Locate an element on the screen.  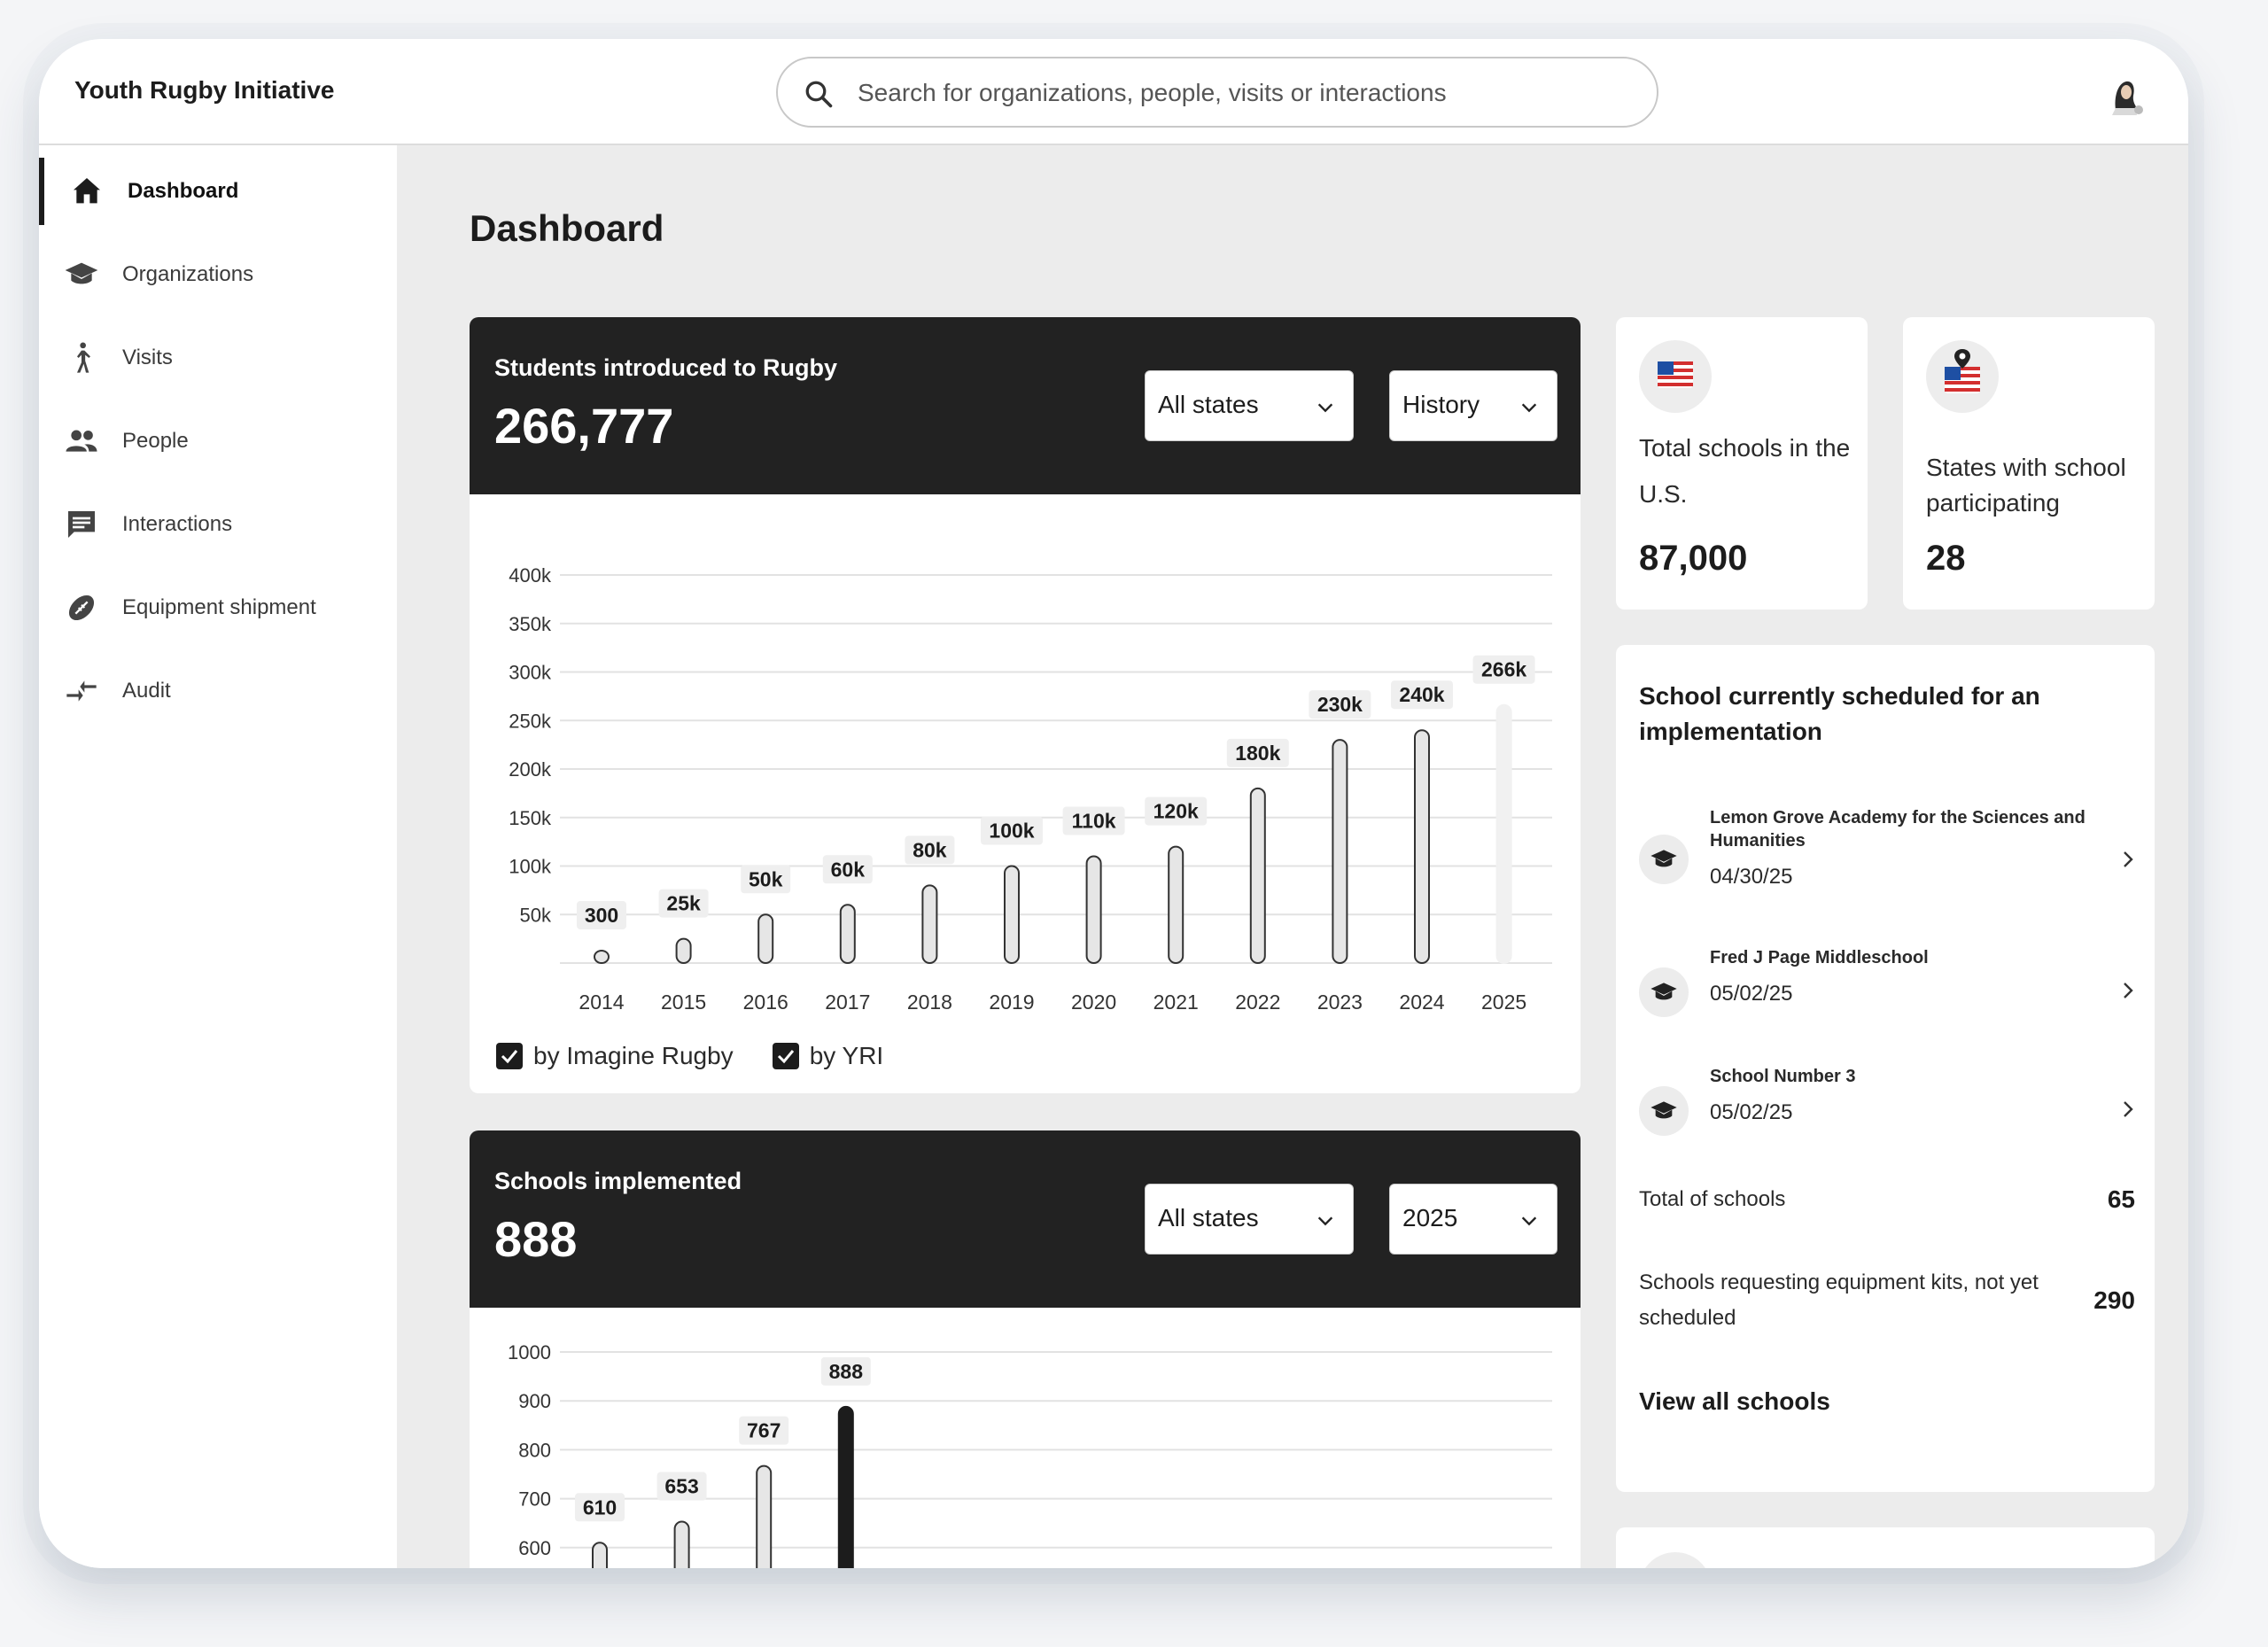
requesting-schools-value: 290 is located at coordinates (2114, 1300).